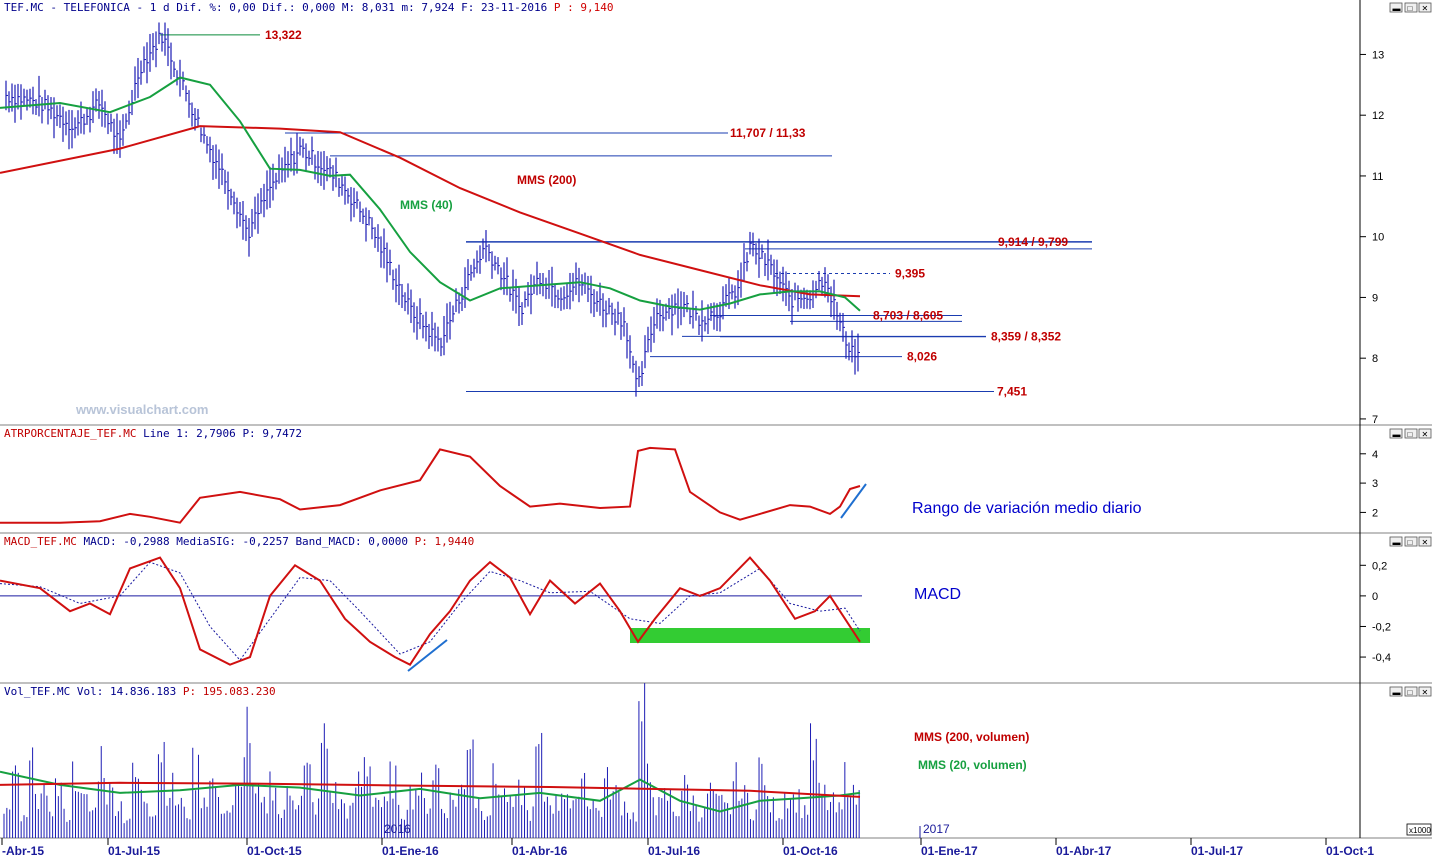 The image size is (1432, 857). I want to click on atr-series, so click(430, 485).